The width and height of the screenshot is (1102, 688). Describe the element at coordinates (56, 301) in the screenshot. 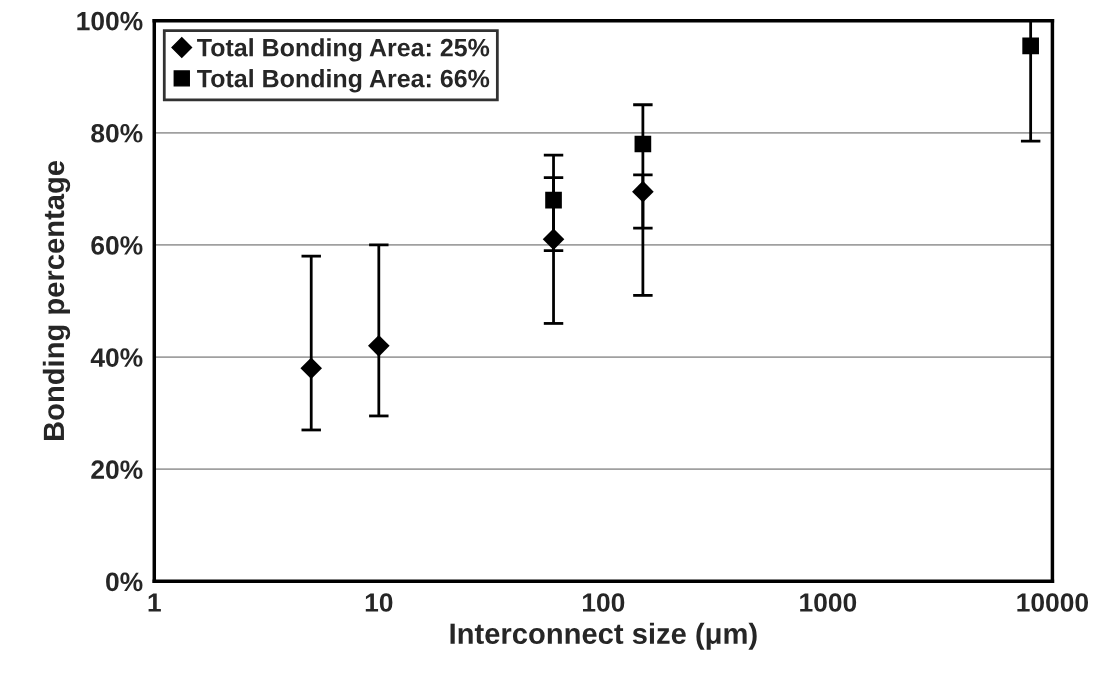

I see `y-axis-title: Bonding percentage` at that location.